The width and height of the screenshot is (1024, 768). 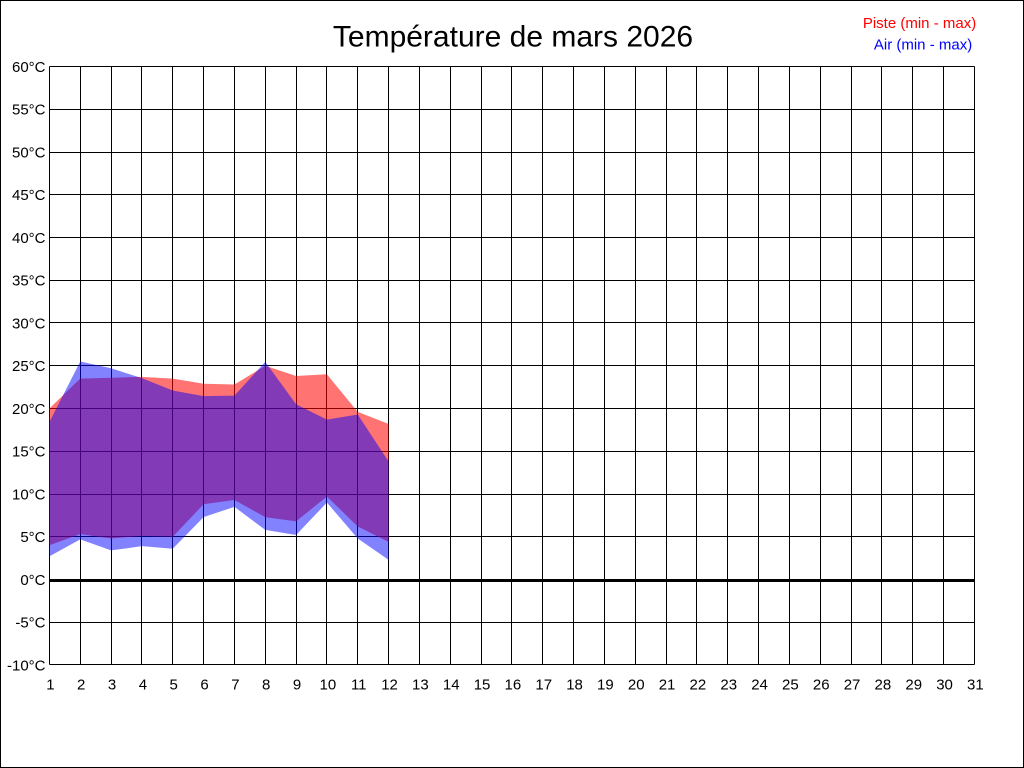 What do you see at coordinates (266, 684) in the screenshot?
I see `svg-text: 8` at bounding box center [266, 684].